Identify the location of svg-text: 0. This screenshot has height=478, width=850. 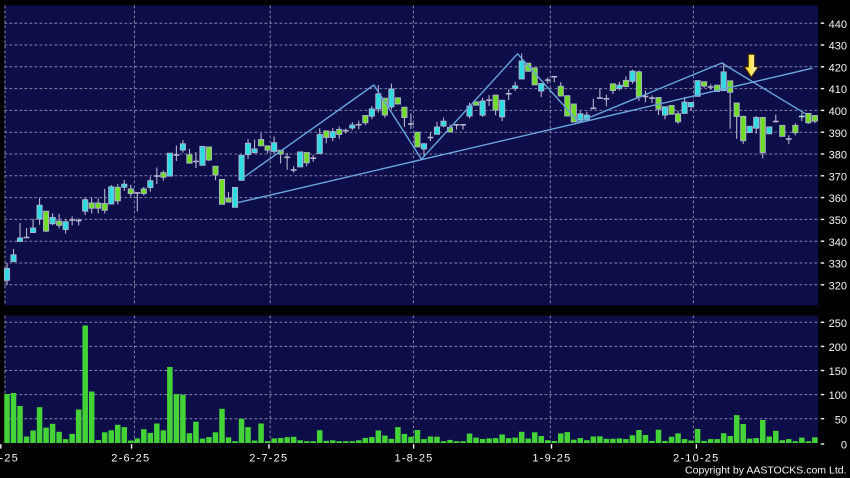
(844, 446).